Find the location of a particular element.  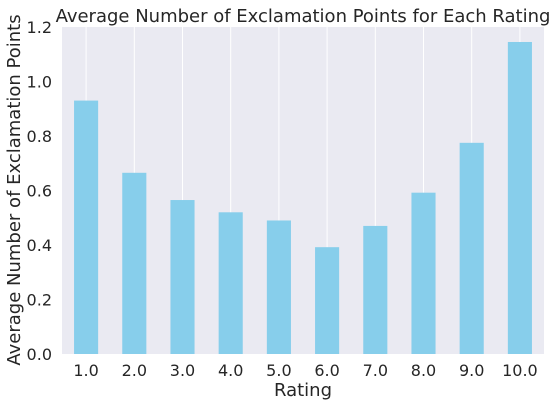

x-axis-label: Rating is located at coordinates (303, 390).